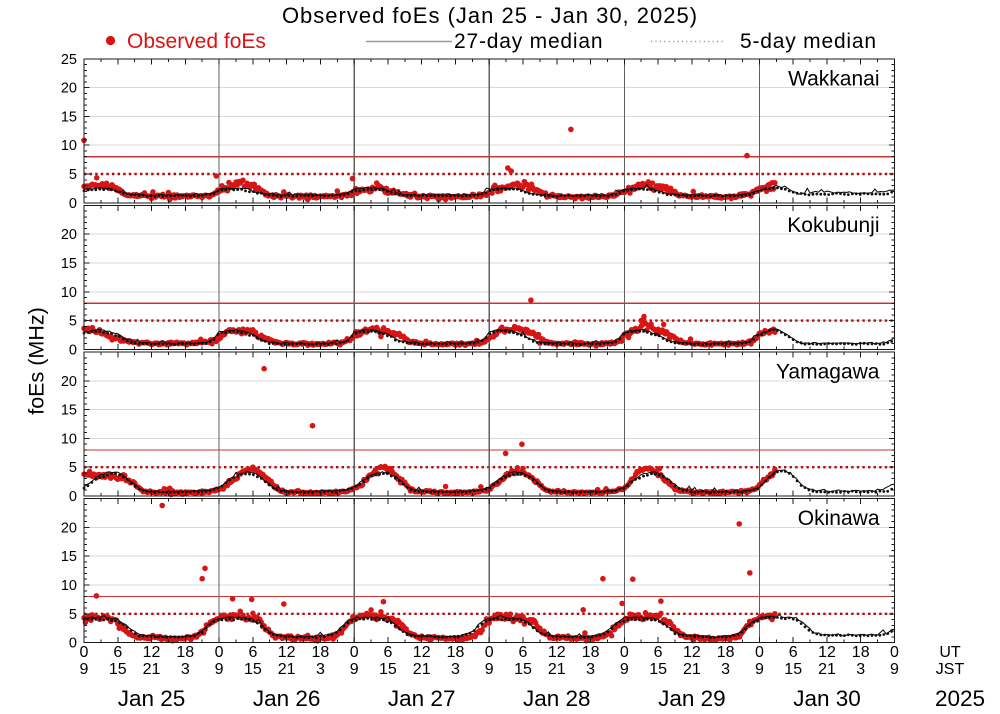  I want to click on svg-text: Jan 29, so click(692, 698).